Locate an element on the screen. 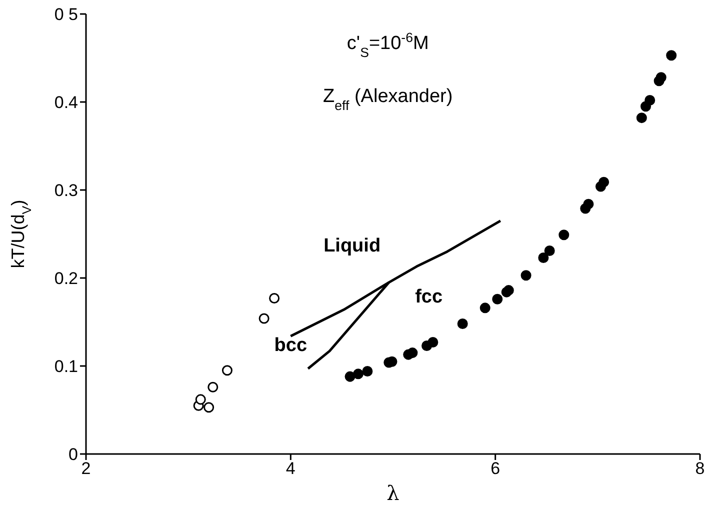 This screenshot has height=514, width=724. y-tick-label: 0.2 is located at coordinates (66, 278).